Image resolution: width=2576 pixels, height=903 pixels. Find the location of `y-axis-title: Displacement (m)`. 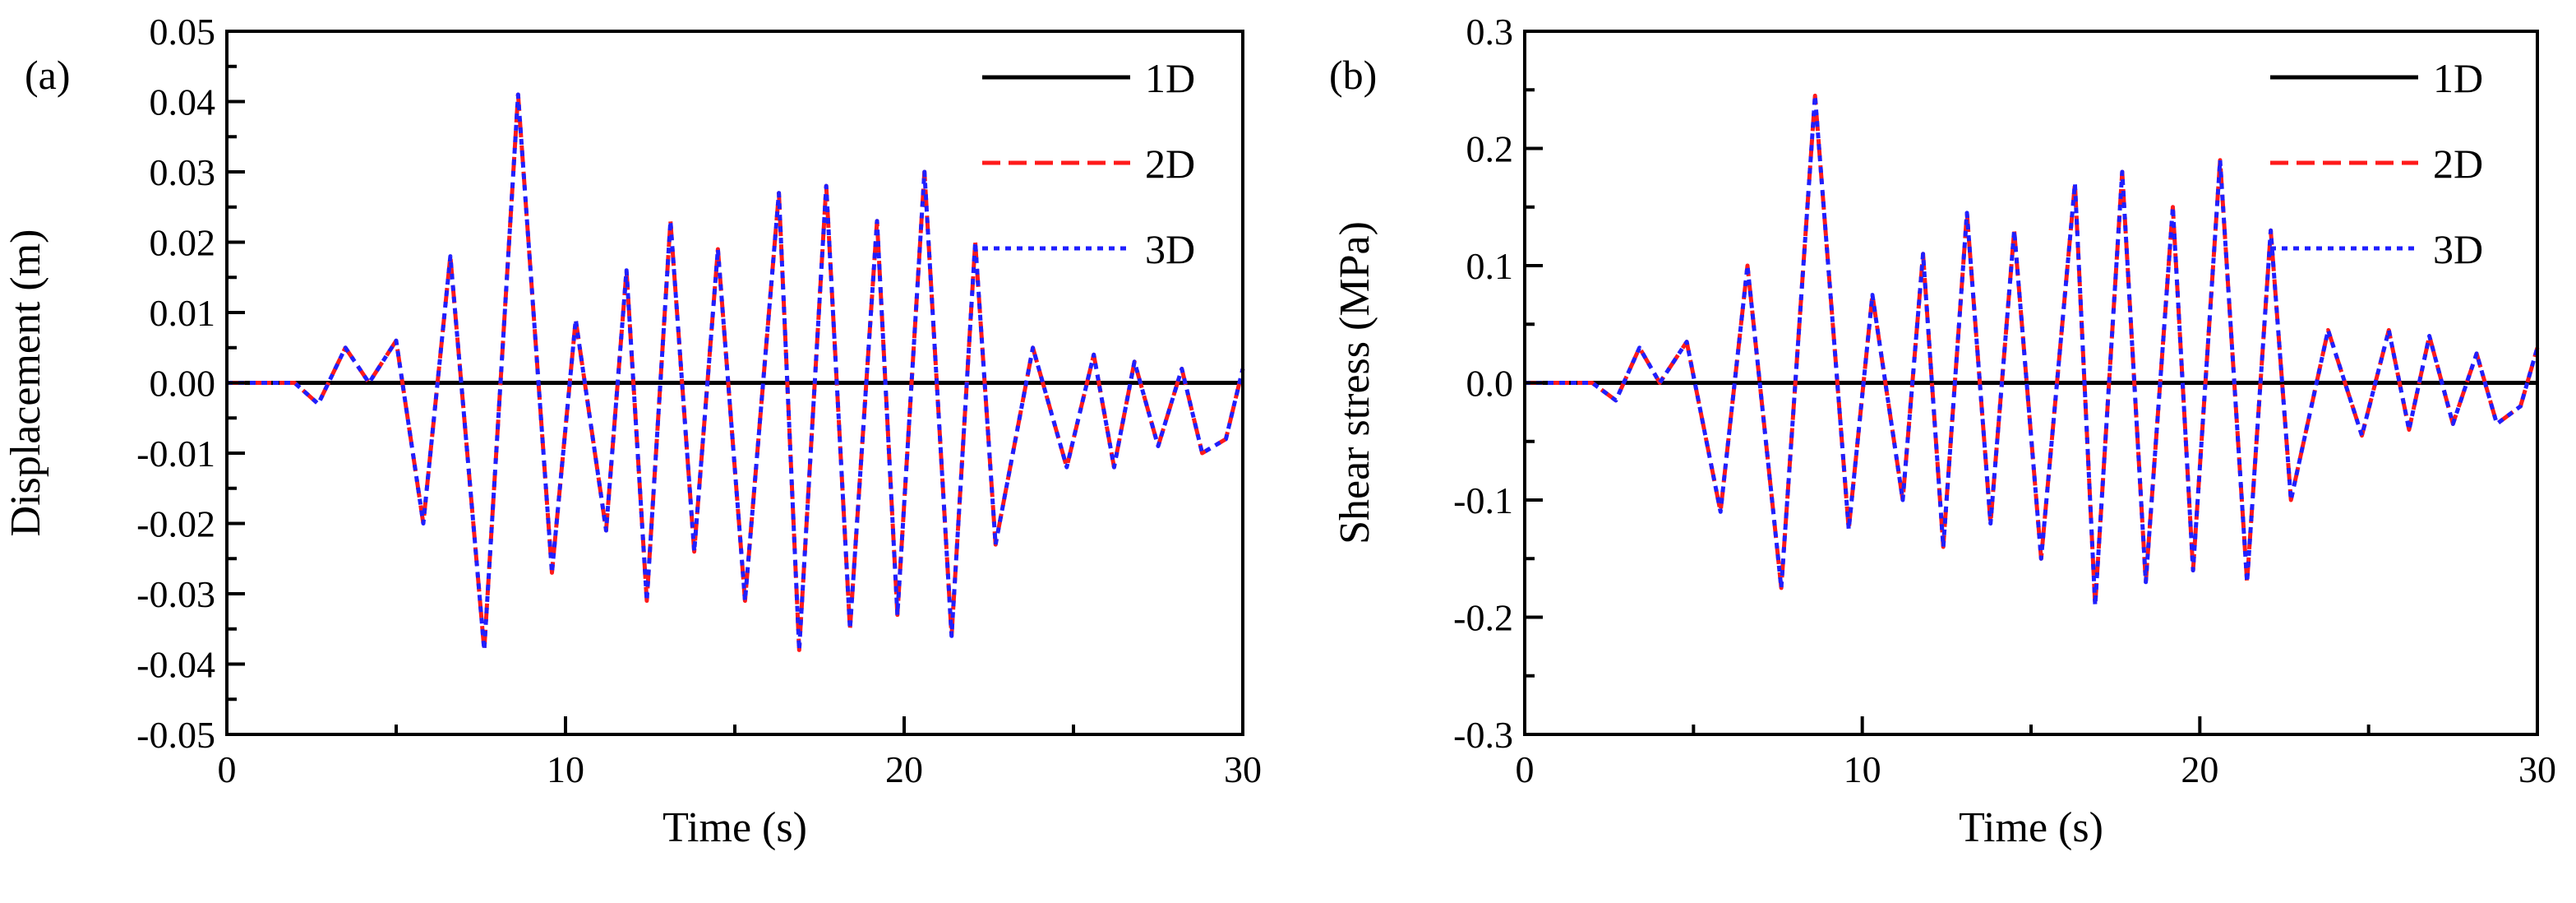

y-axis-title: Displacement (m) is located at coordinates (26, 383).